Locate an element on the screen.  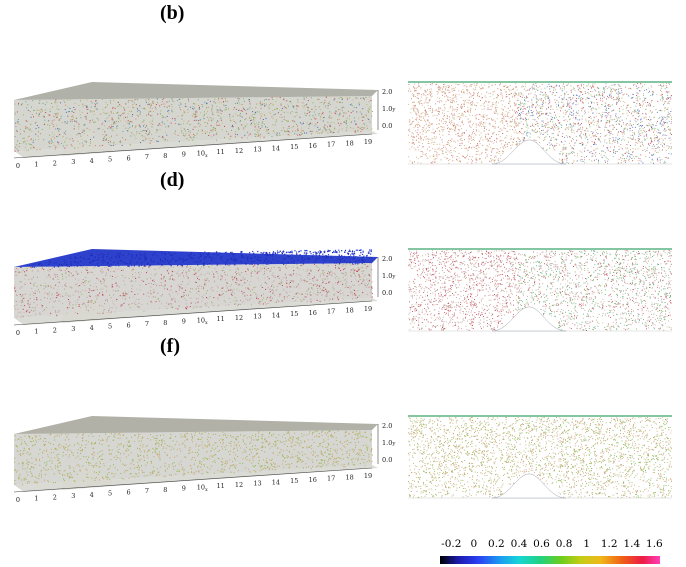
colorbar-tick: 0 is located at coordinates (474, 544).